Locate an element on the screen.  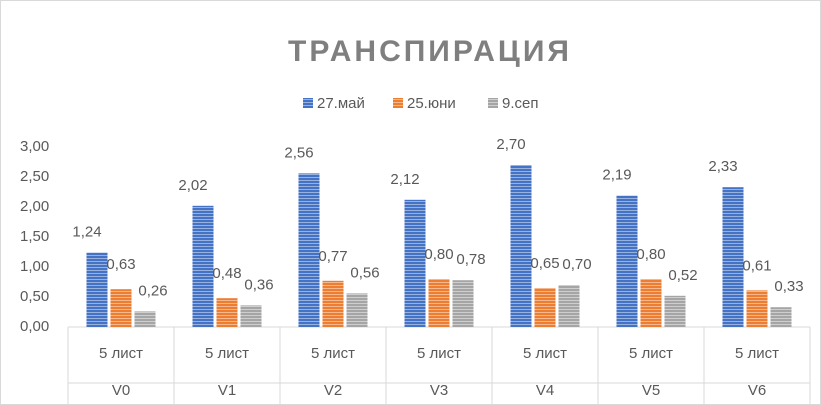
data-label: 2,12 is located at coordinates (404, 179).